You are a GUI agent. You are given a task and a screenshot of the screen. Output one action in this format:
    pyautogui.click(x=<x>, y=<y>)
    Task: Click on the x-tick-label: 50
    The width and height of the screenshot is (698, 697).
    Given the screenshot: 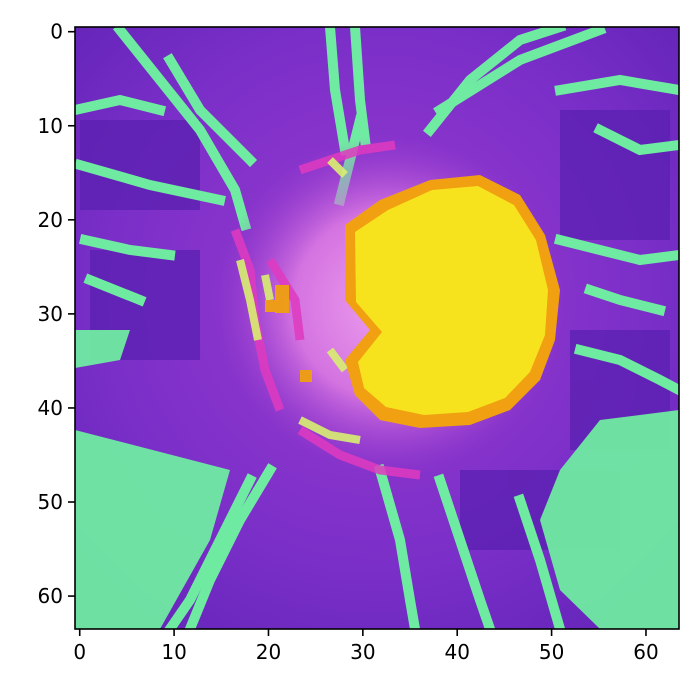 What is the action you would take?
    pyautogui.click(x=551, y=652)
    